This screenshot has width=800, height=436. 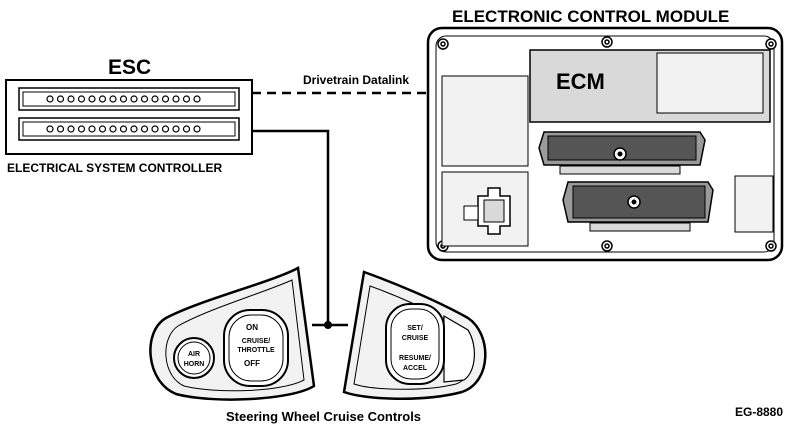 I want to click on cruise-throttle-label-line1: CRUISE/, so click(x=256, y=341).